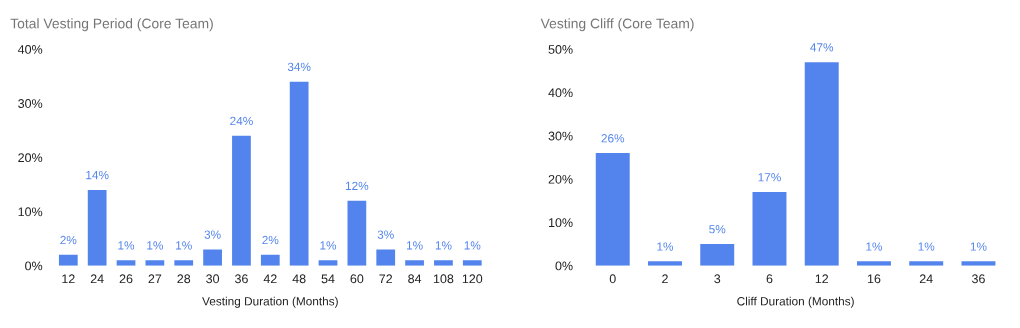  I want to click on x-tick-label: 6, so click(769, 279).